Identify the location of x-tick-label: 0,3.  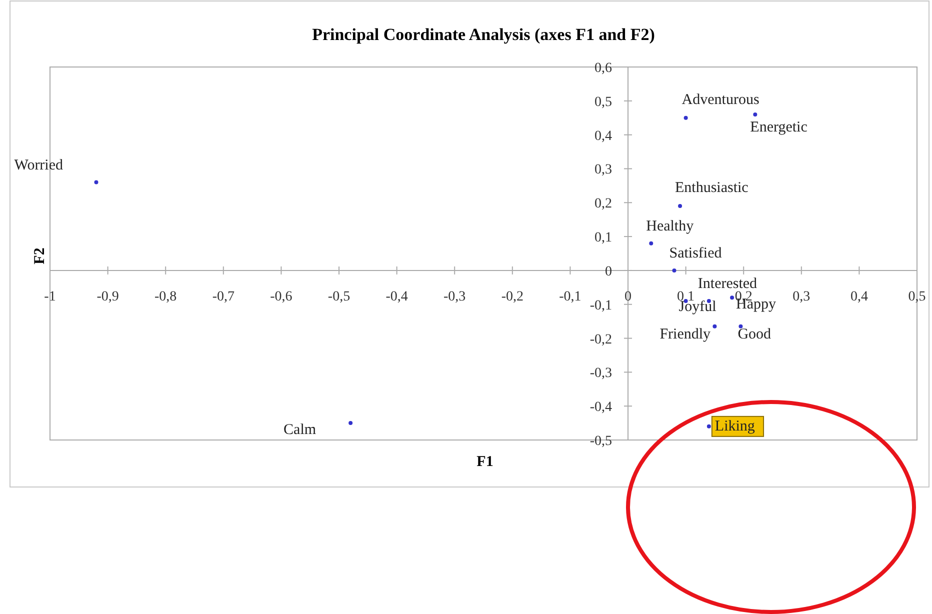
(801, 296).